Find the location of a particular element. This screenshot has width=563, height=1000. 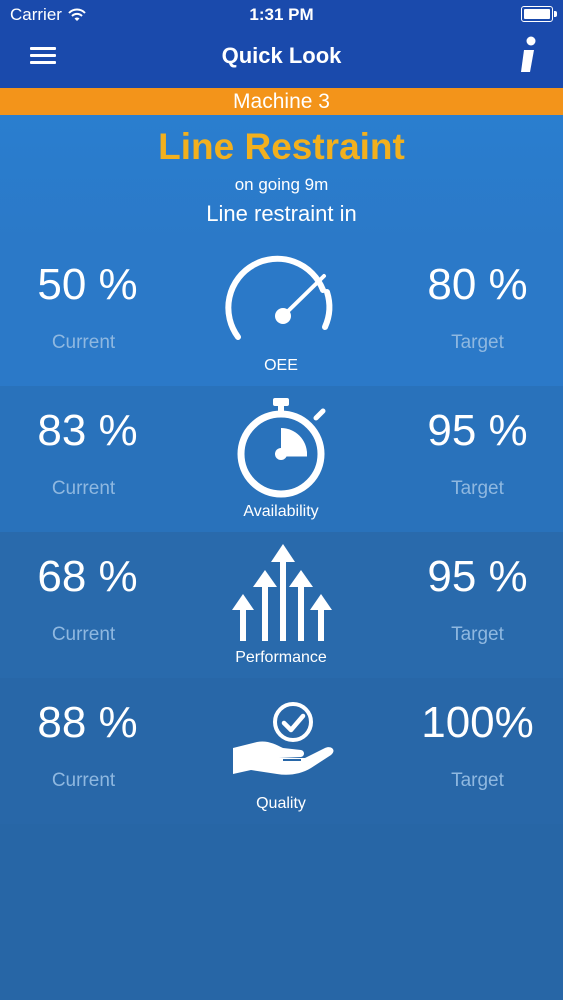

state-description: Line restraint in is located at coordinates (281, 213).